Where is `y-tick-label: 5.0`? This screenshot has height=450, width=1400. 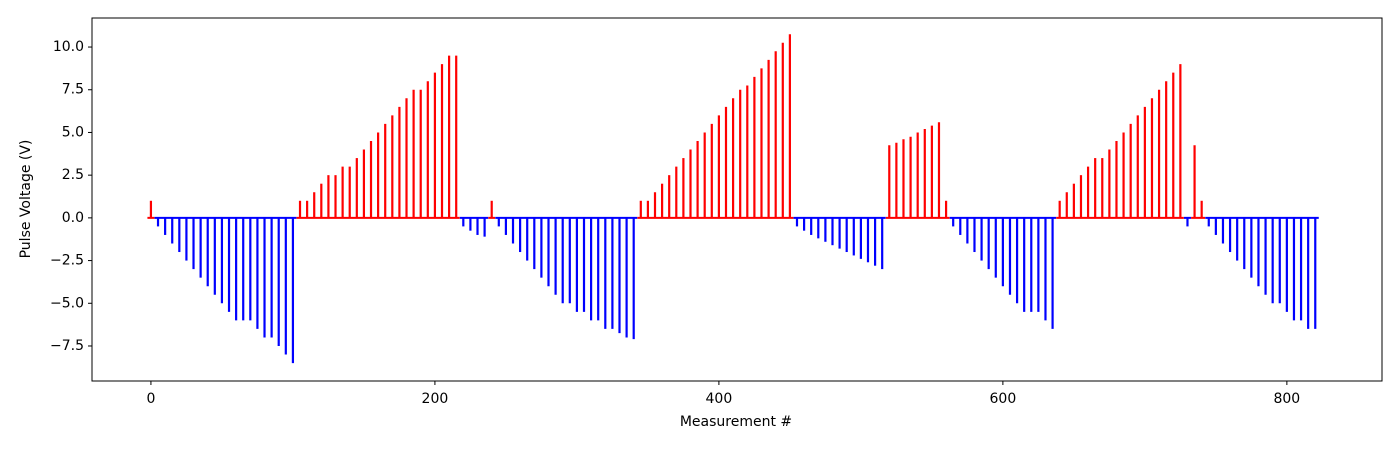 y-tick-label: 5.0 is located at coordinates (73, 132).